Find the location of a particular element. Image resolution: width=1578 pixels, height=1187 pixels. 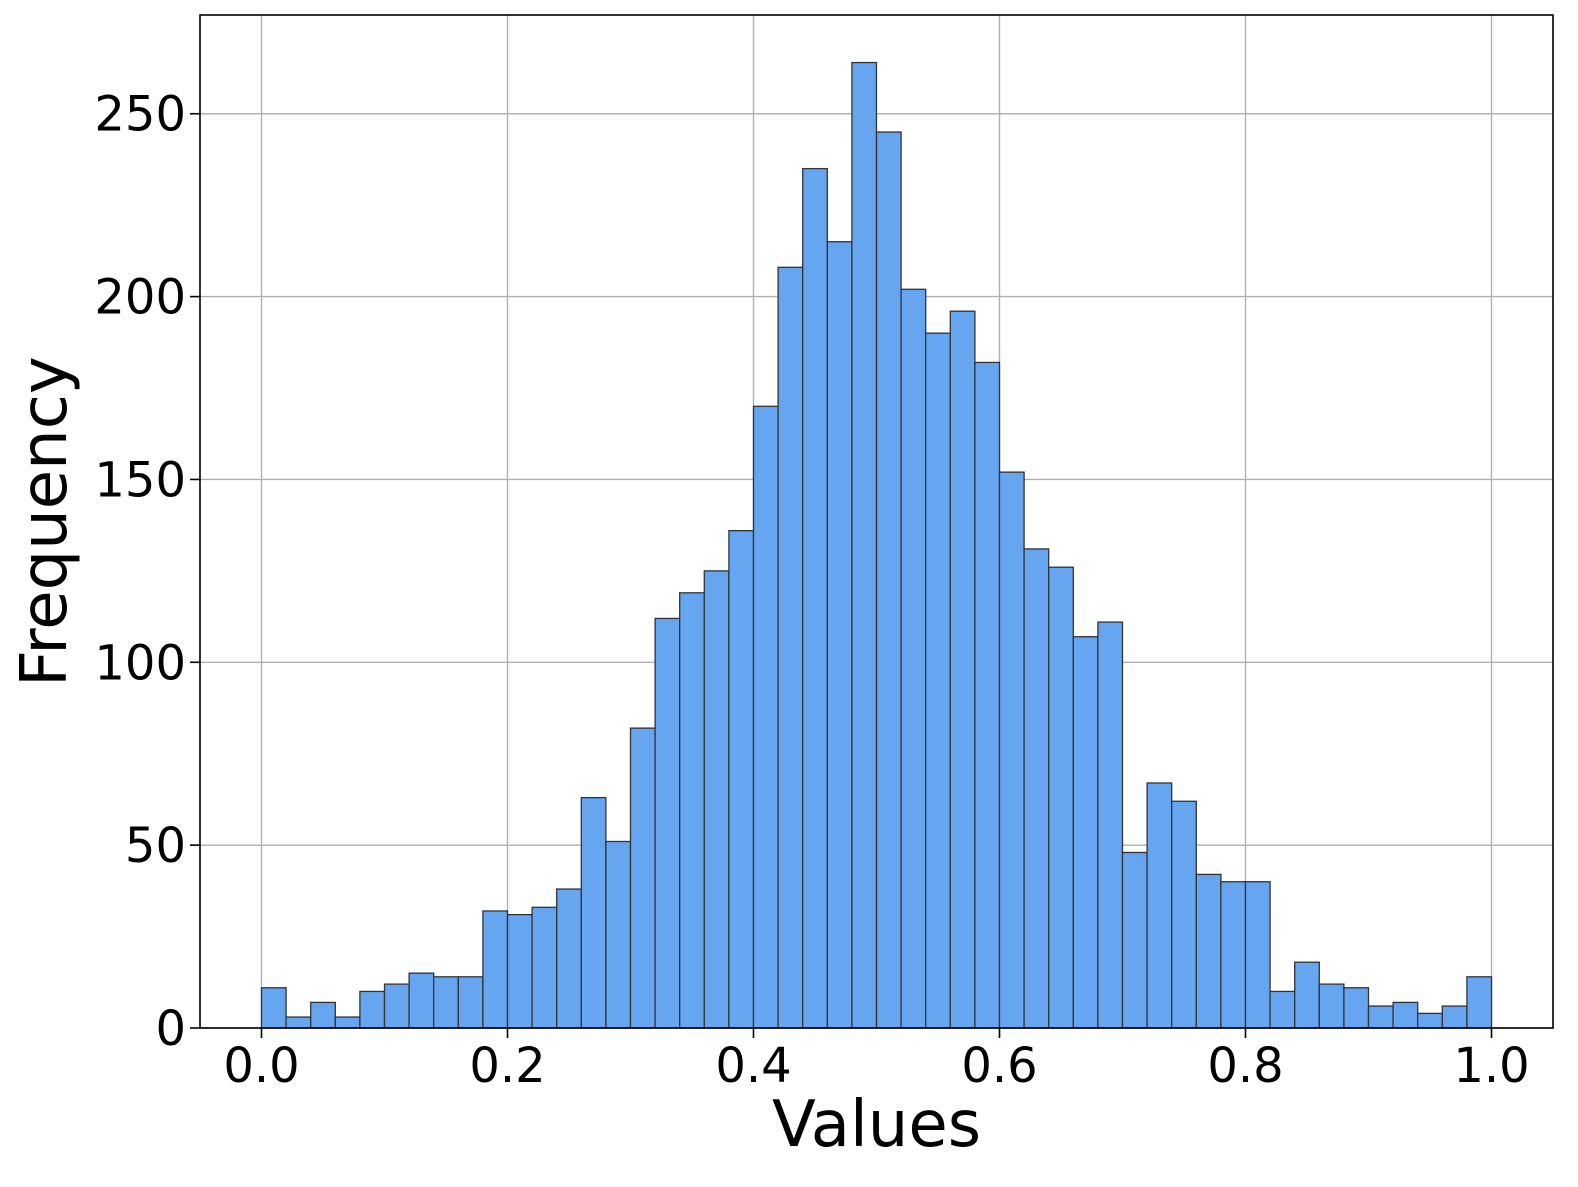

y-tick-label: 100 is located at coordinates (140, 663).